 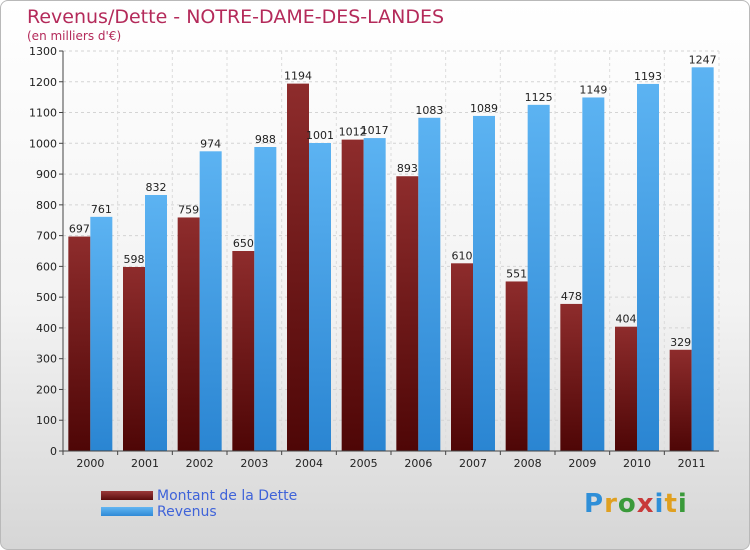 What do you see at coordinates (418, 463) in the screenshot?
I see `x-tick-label: 2006` at bounding box center [418, 463].